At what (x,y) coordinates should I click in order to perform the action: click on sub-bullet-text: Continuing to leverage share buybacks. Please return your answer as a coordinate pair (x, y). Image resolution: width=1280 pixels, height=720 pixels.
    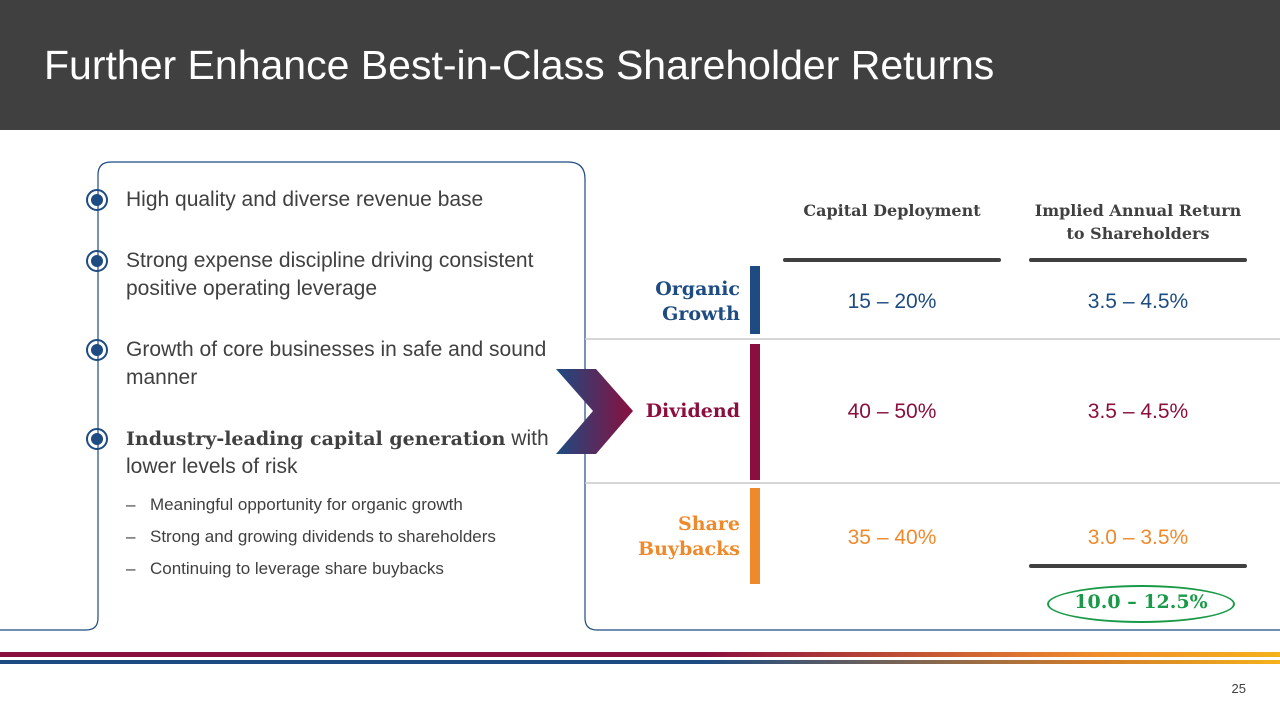
    Looking at the image, I should click on (297, 568).